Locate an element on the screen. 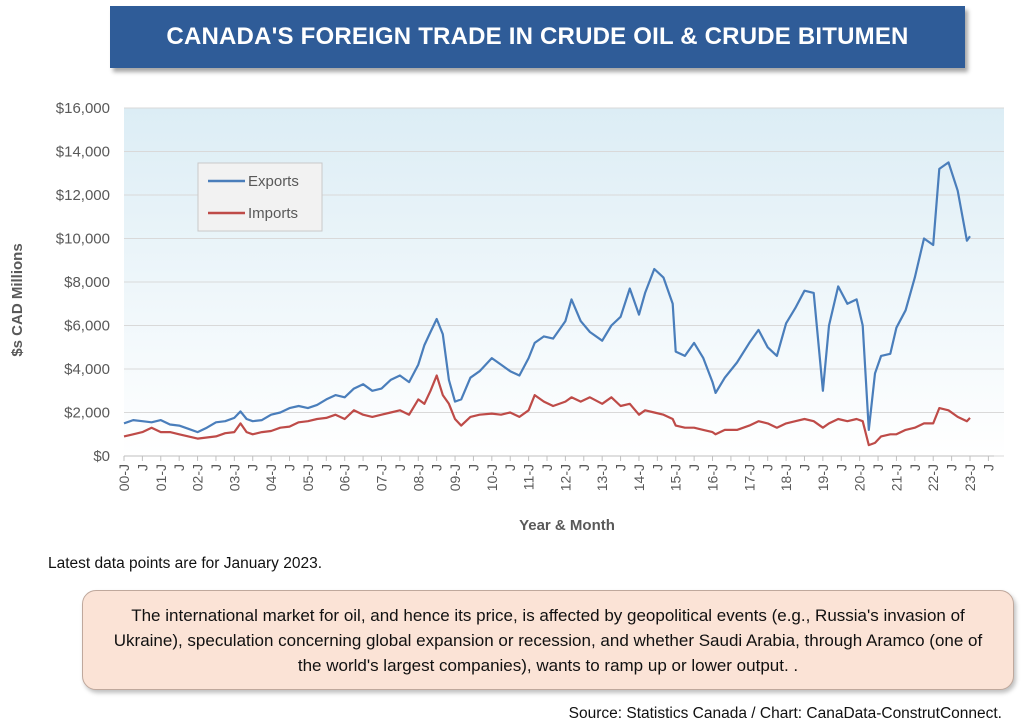 The height and width of the screenshot is (727, 1024). y-tick-label: $0 is located at coordinates (101, 456).